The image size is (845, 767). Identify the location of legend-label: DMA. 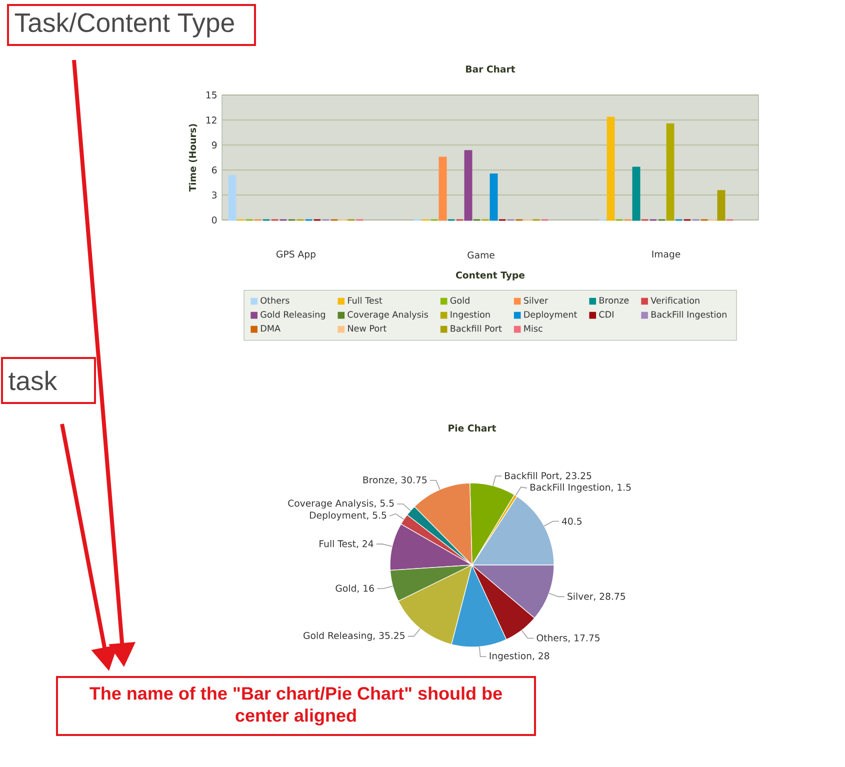
(270, 328).